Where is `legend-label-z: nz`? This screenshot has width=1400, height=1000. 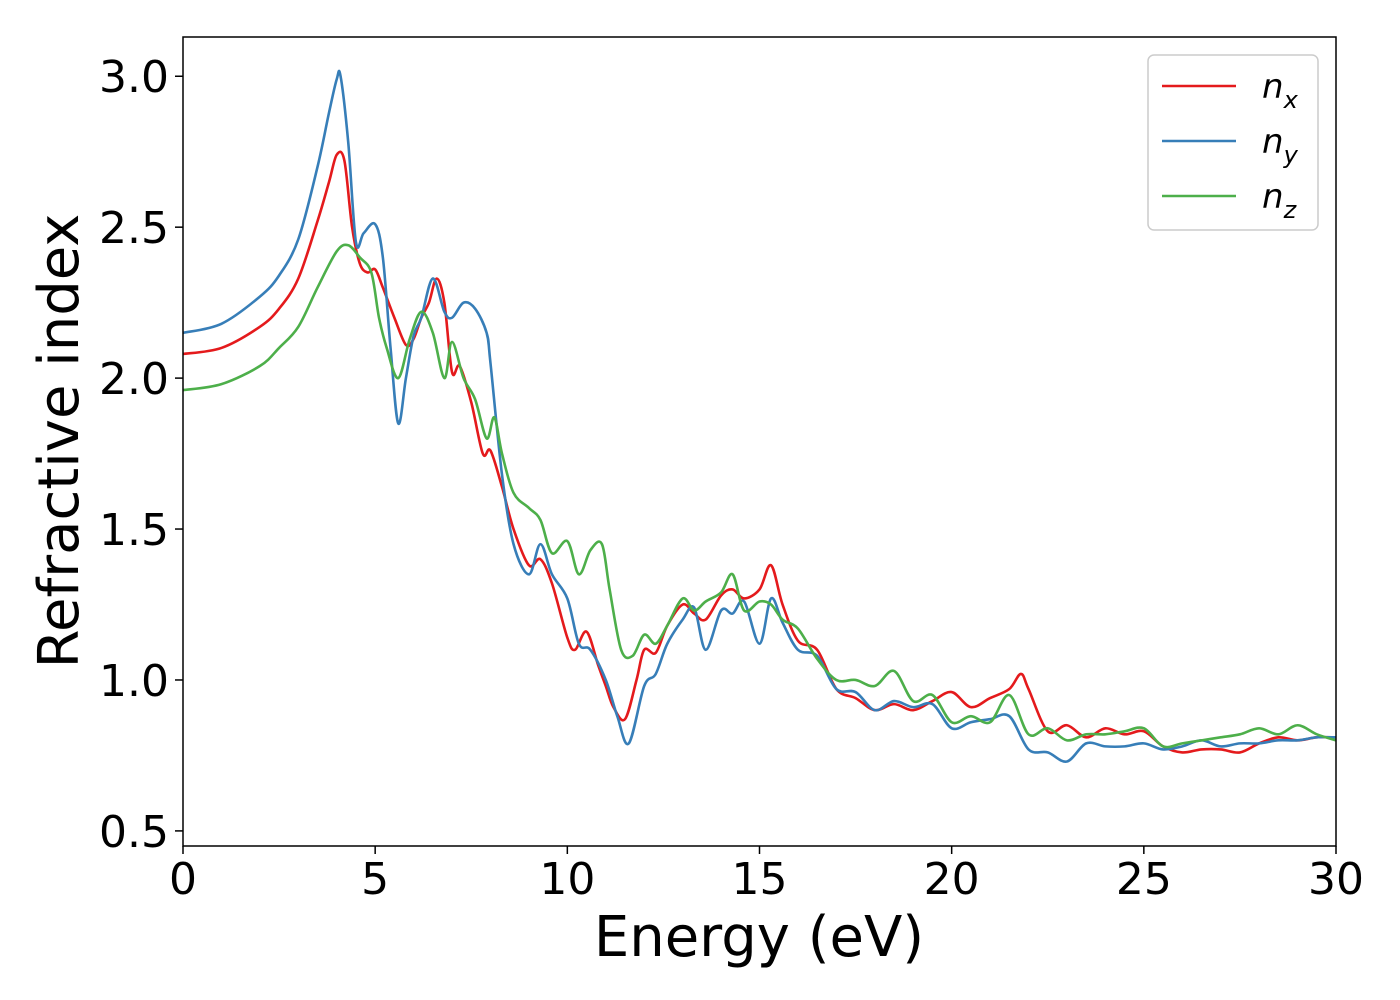
legend-label-z: nz is located at coordinates (1280, 200).